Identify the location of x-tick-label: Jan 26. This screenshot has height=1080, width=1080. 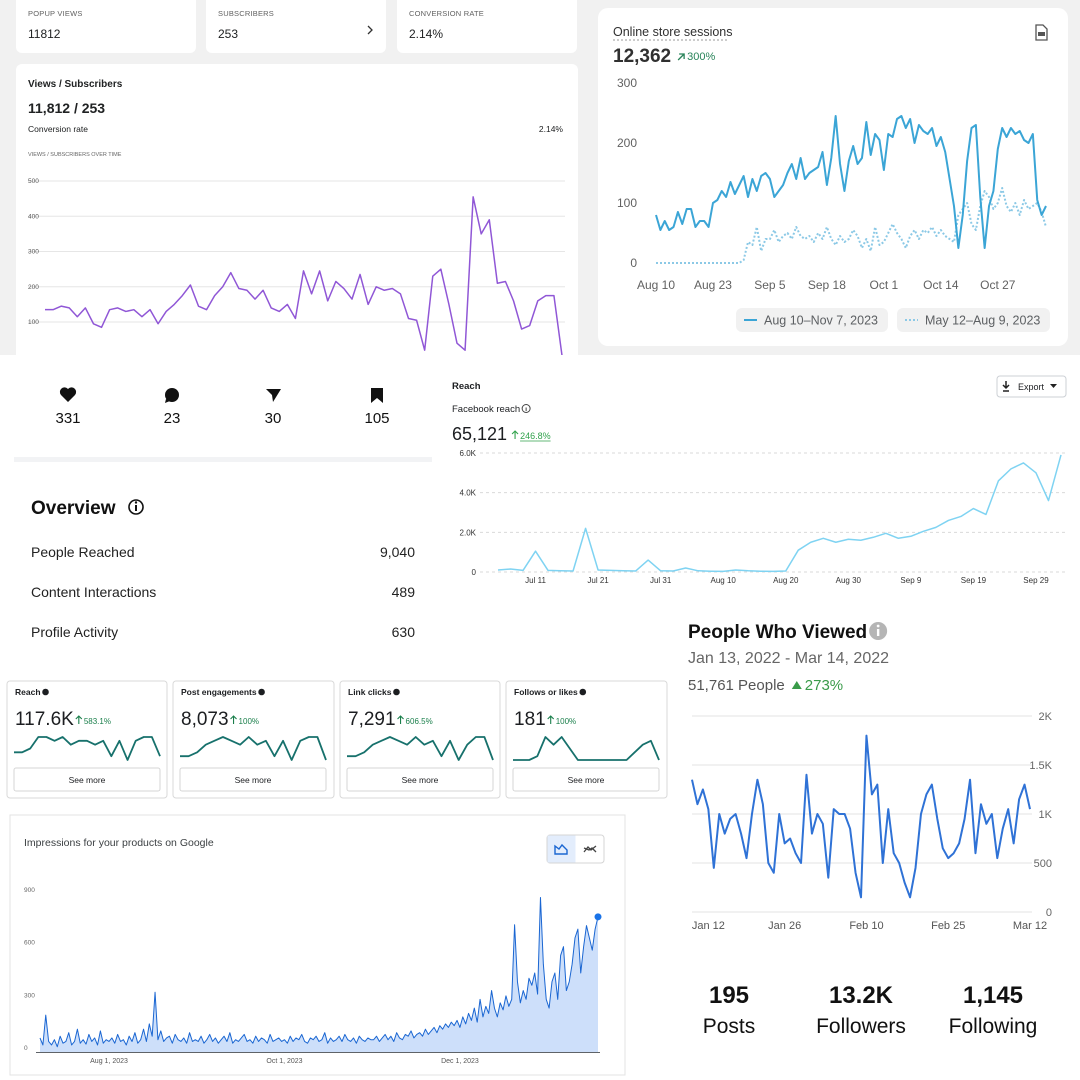
(784, 926).